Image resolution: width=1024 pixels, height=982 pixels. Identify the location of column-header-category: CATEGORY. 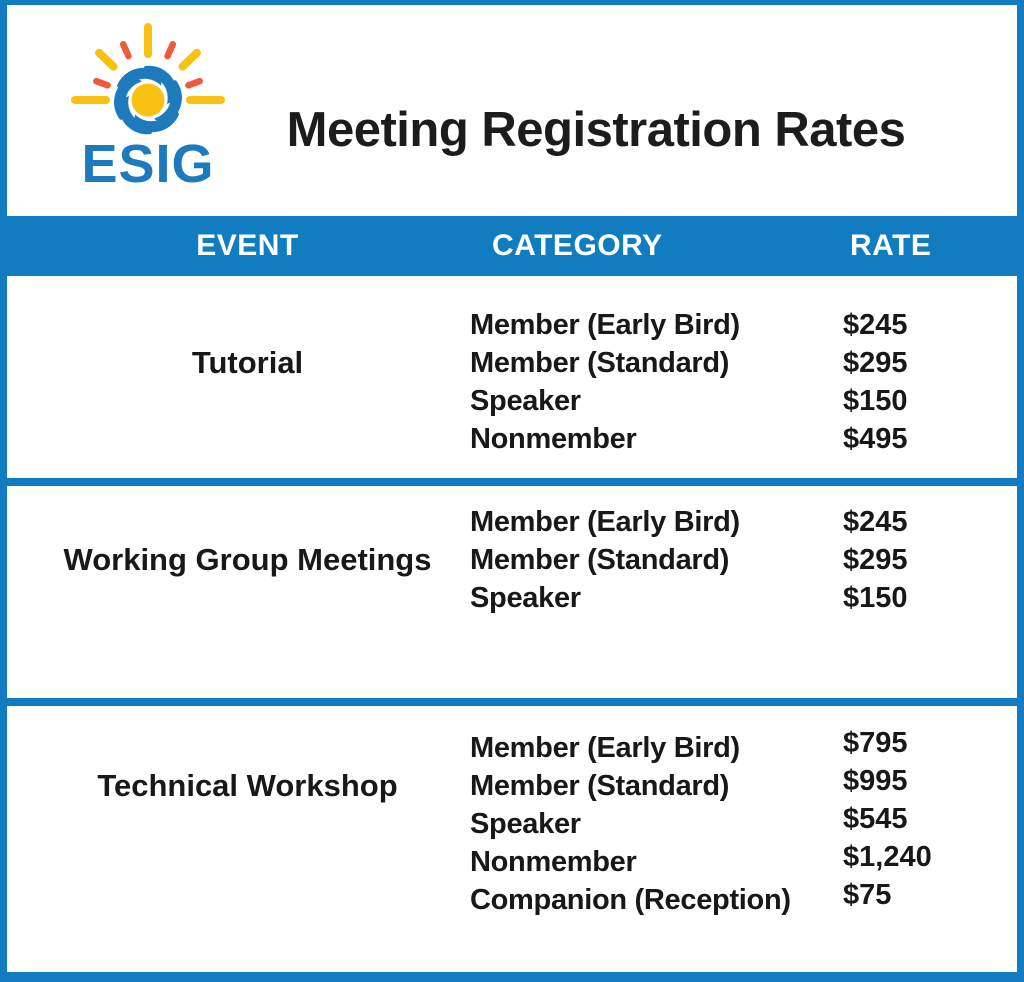
(577, 245).